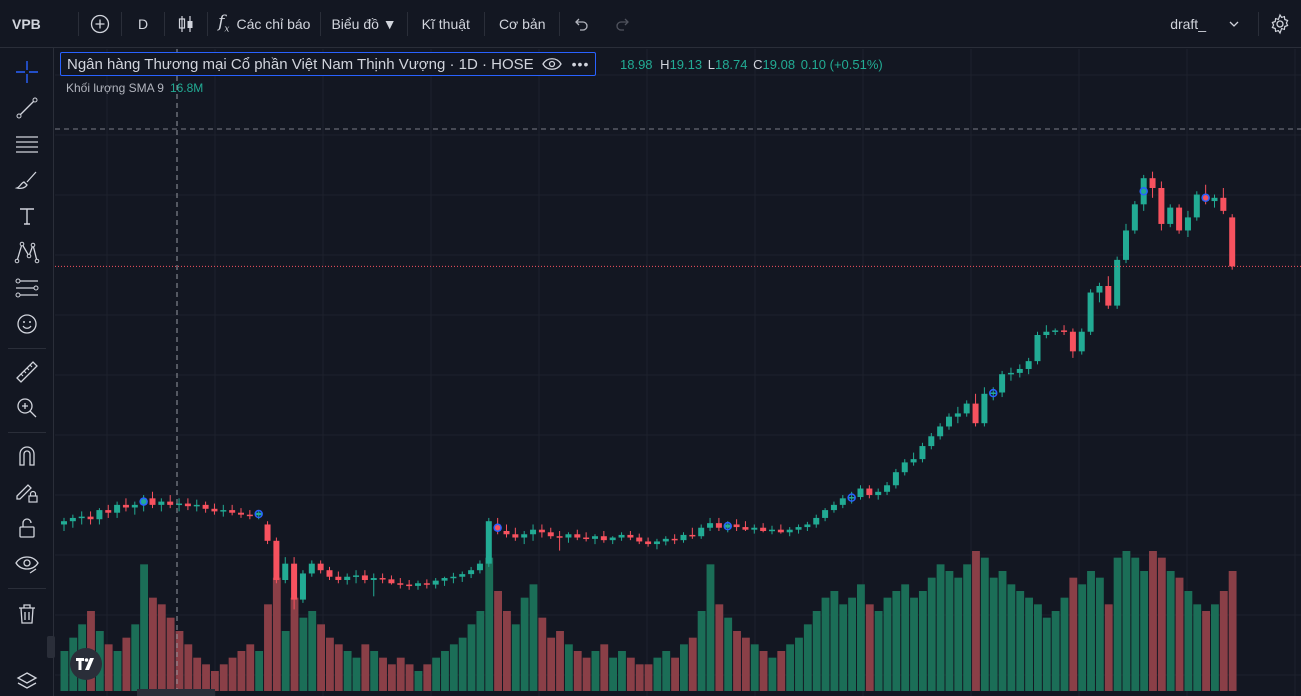 This screenshot has height=696, width=1301. What do you see at coordinates (364, 23) in the screenshot?
I see `chart-menu-button: Biểu đồ ▼` at bounding box center [364, 23].